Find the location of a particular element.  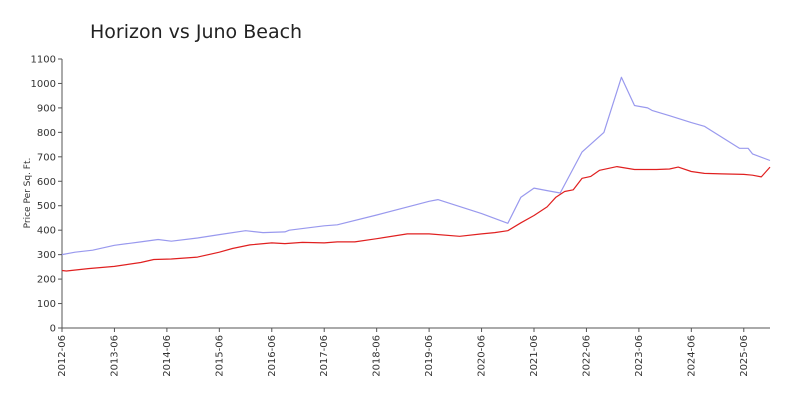

x-tick-label: 2017-06 is located at coordinates (324, 356).